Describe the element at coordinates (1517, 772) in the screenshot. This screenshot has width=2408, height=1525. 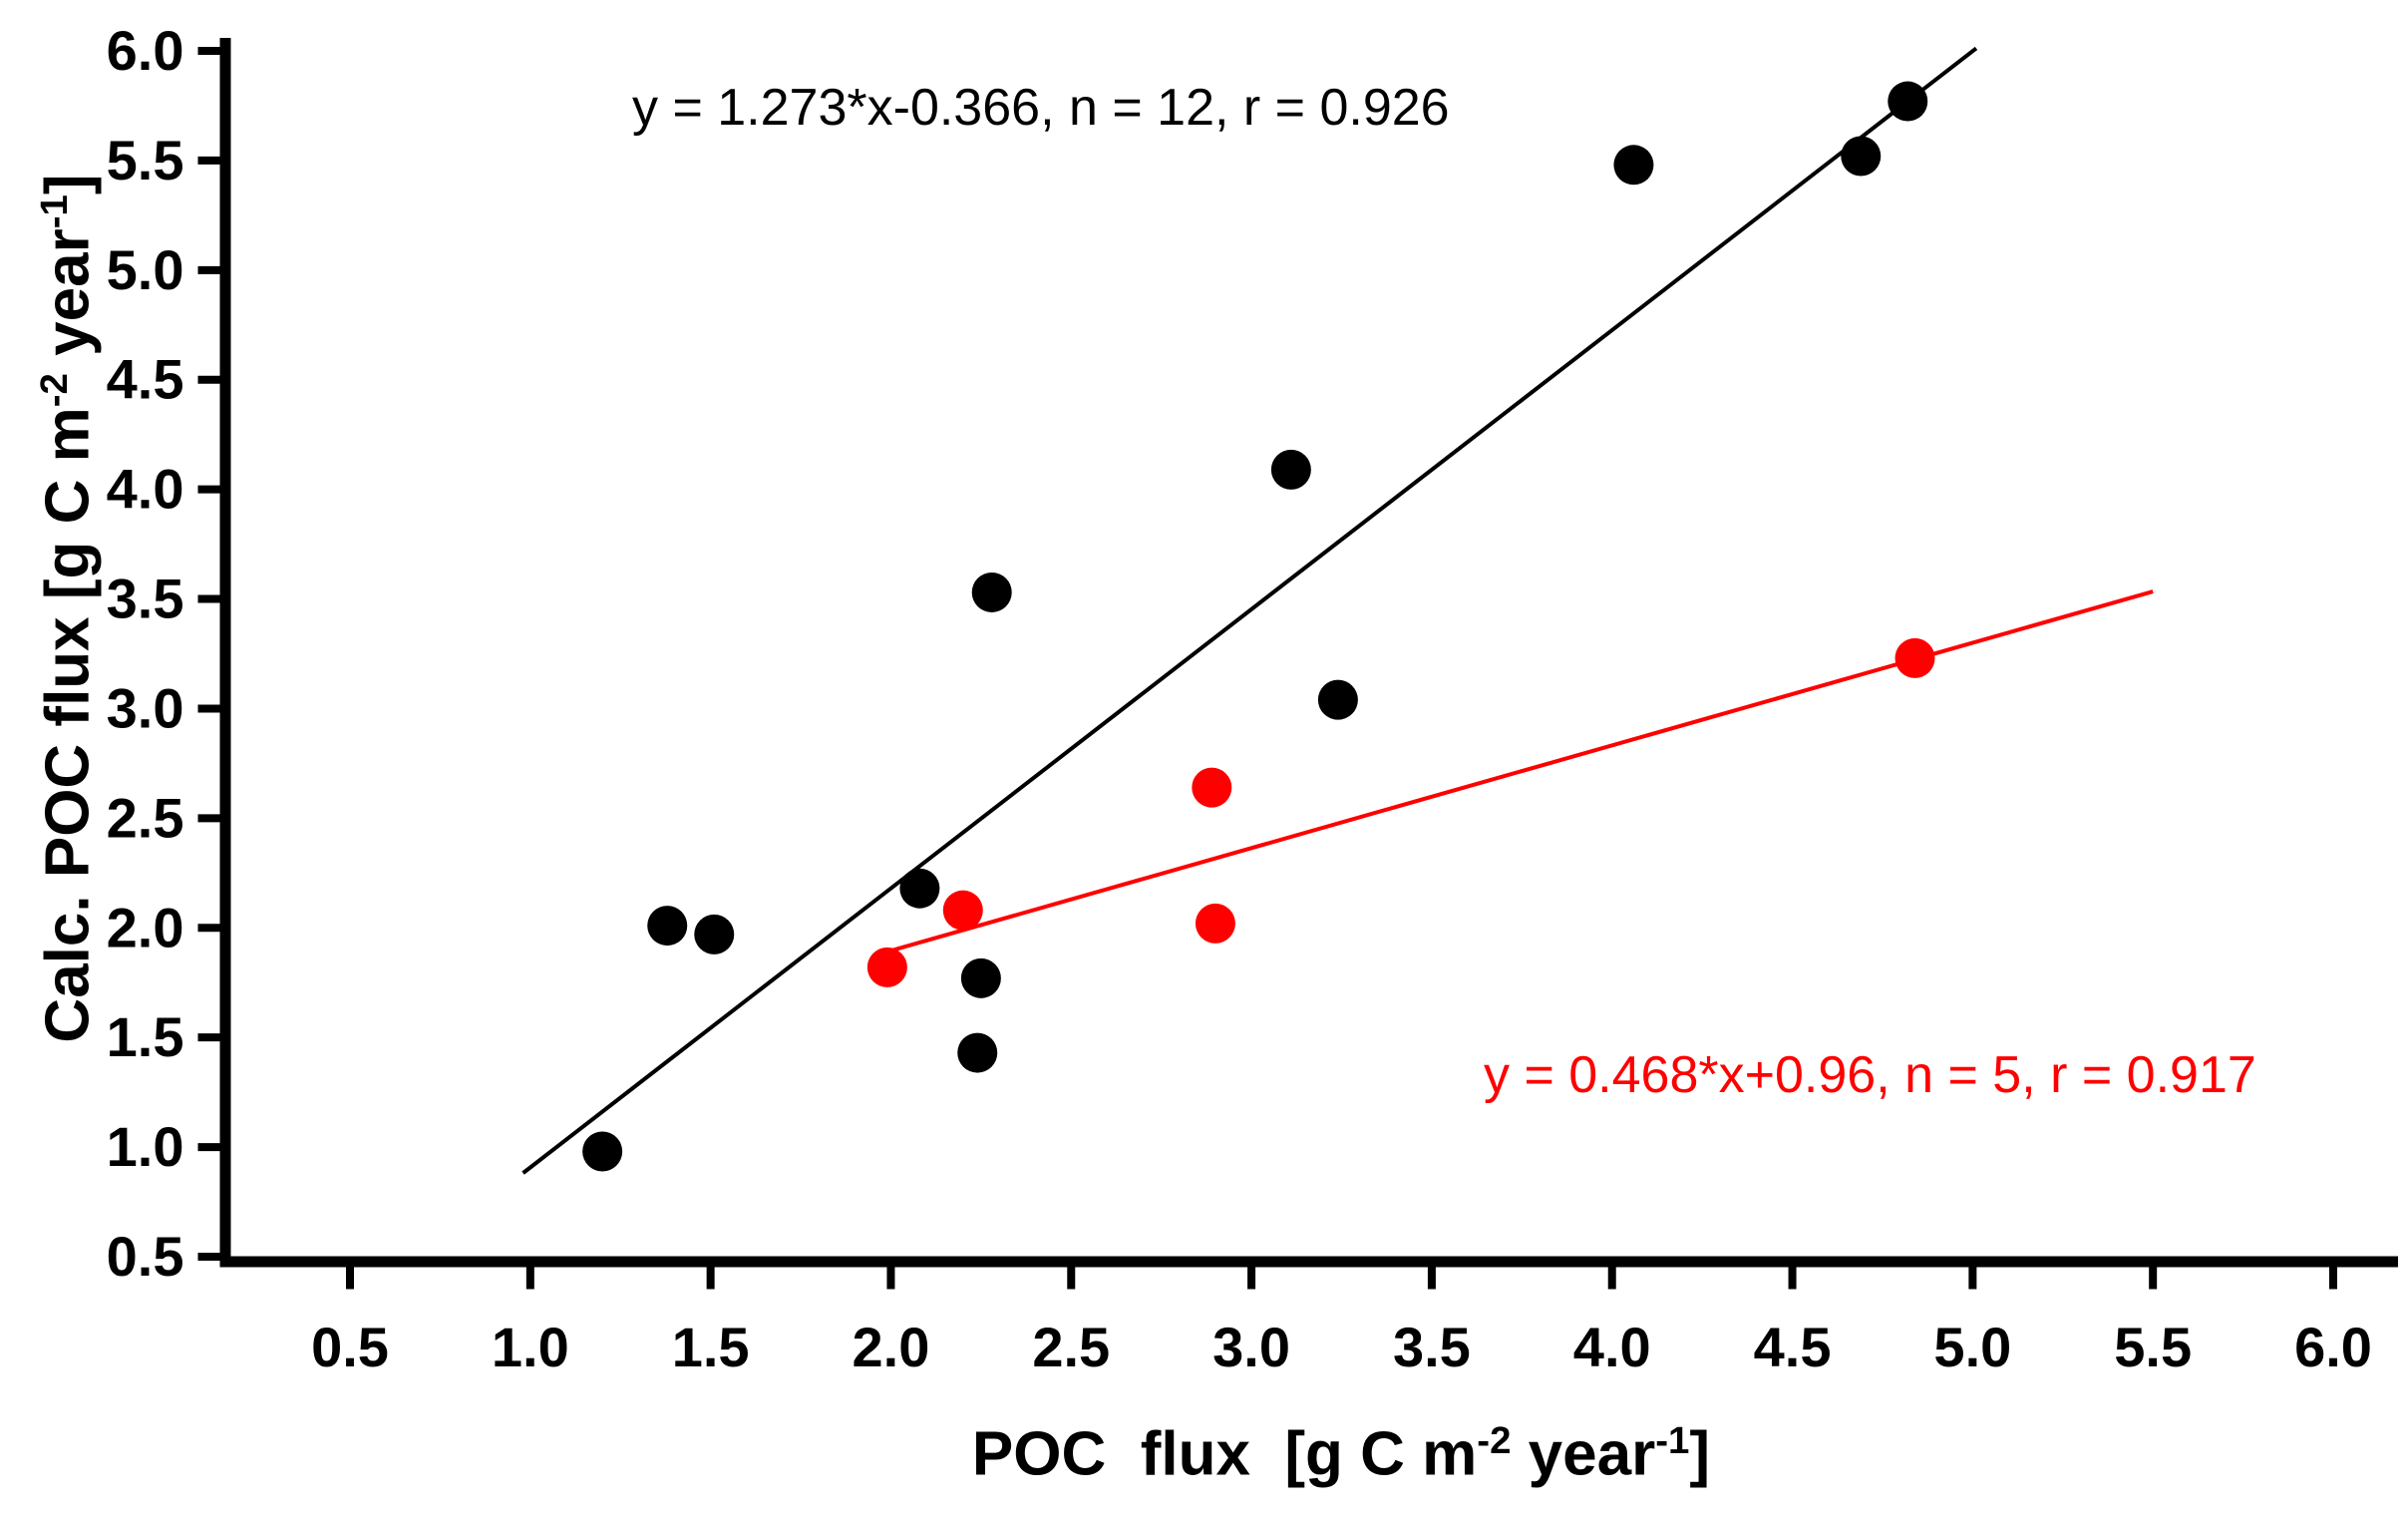
I see `red-series-fit-line` at that location.